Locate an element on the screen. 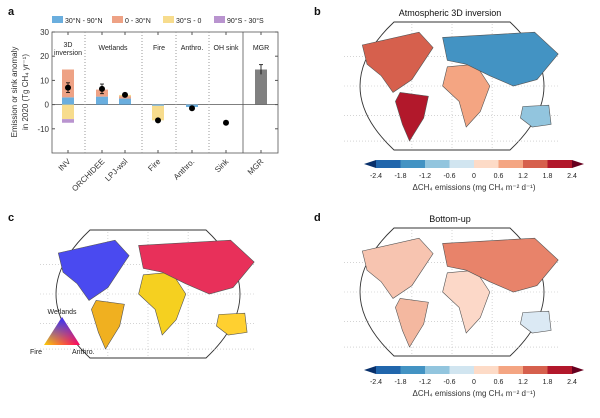 This screenshot has width=600, height=418. colorbar-tick-label: 1.2 is located at coordinates (523, 382).